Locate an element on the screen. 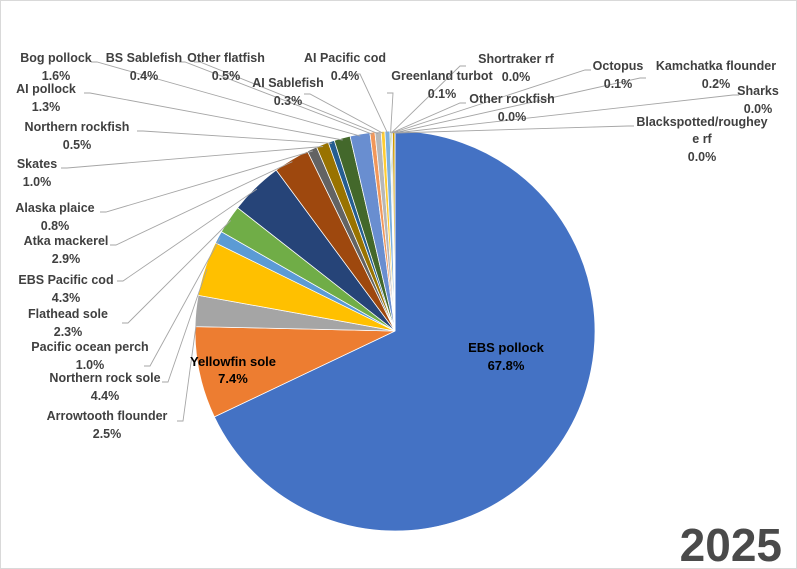  leader-line-arrowtooth-flounder is located at coordinates (188, 366).